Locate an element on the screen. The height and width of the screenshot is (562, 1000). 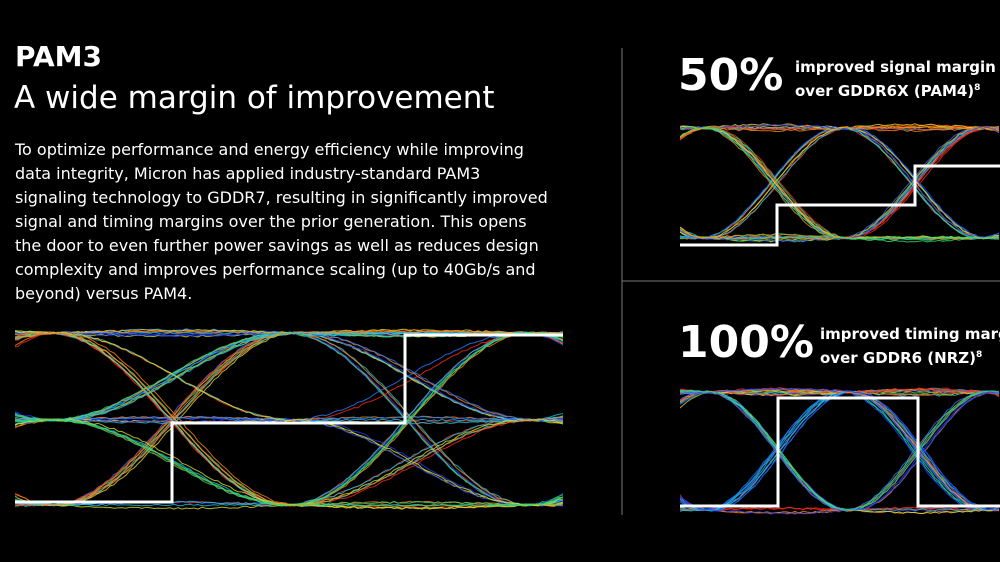
stat-figure: 100% is located at coordinates (746, 342).